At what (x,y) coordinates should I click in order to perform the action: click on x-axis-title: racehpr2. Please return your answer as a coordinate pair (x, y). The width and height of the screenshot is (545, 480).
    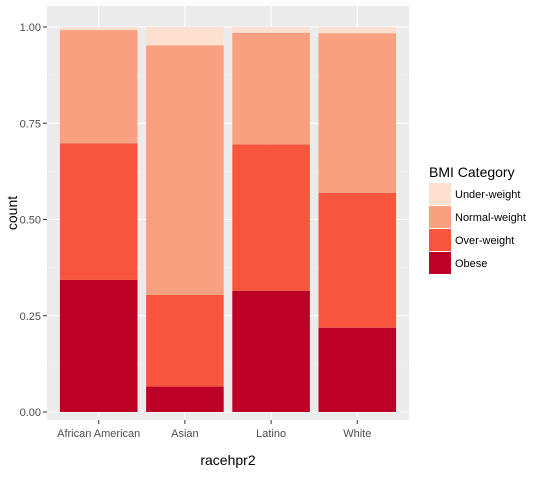
    Looking at the image, I should click on (227, 460).